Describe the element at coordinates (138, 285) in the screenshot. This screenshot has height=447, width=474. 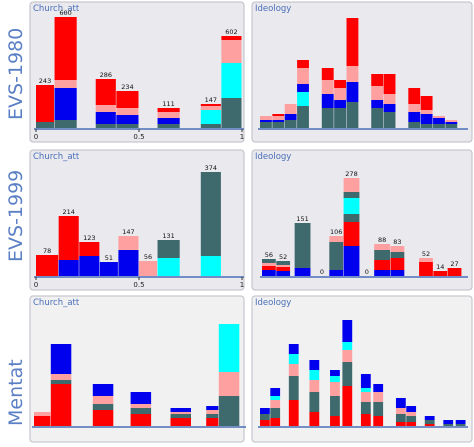
I see `x-tick-label-evs1999-churchatt-1: 0.5` at that location.